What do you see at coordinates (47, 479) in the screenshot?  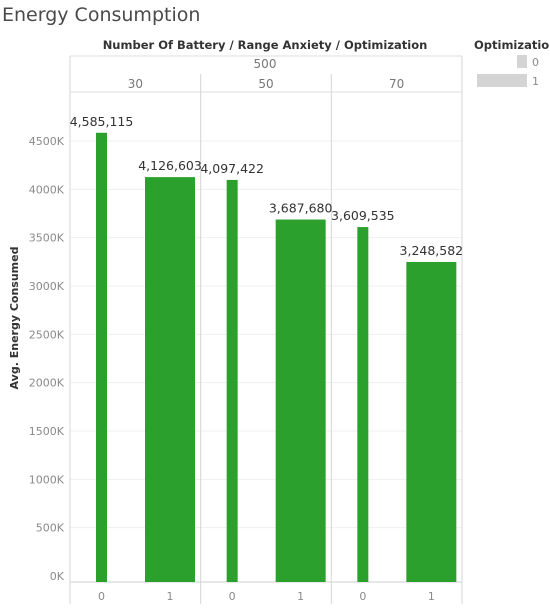 I see `y-tick-label: 1000K` at bounding box center [47, 479].